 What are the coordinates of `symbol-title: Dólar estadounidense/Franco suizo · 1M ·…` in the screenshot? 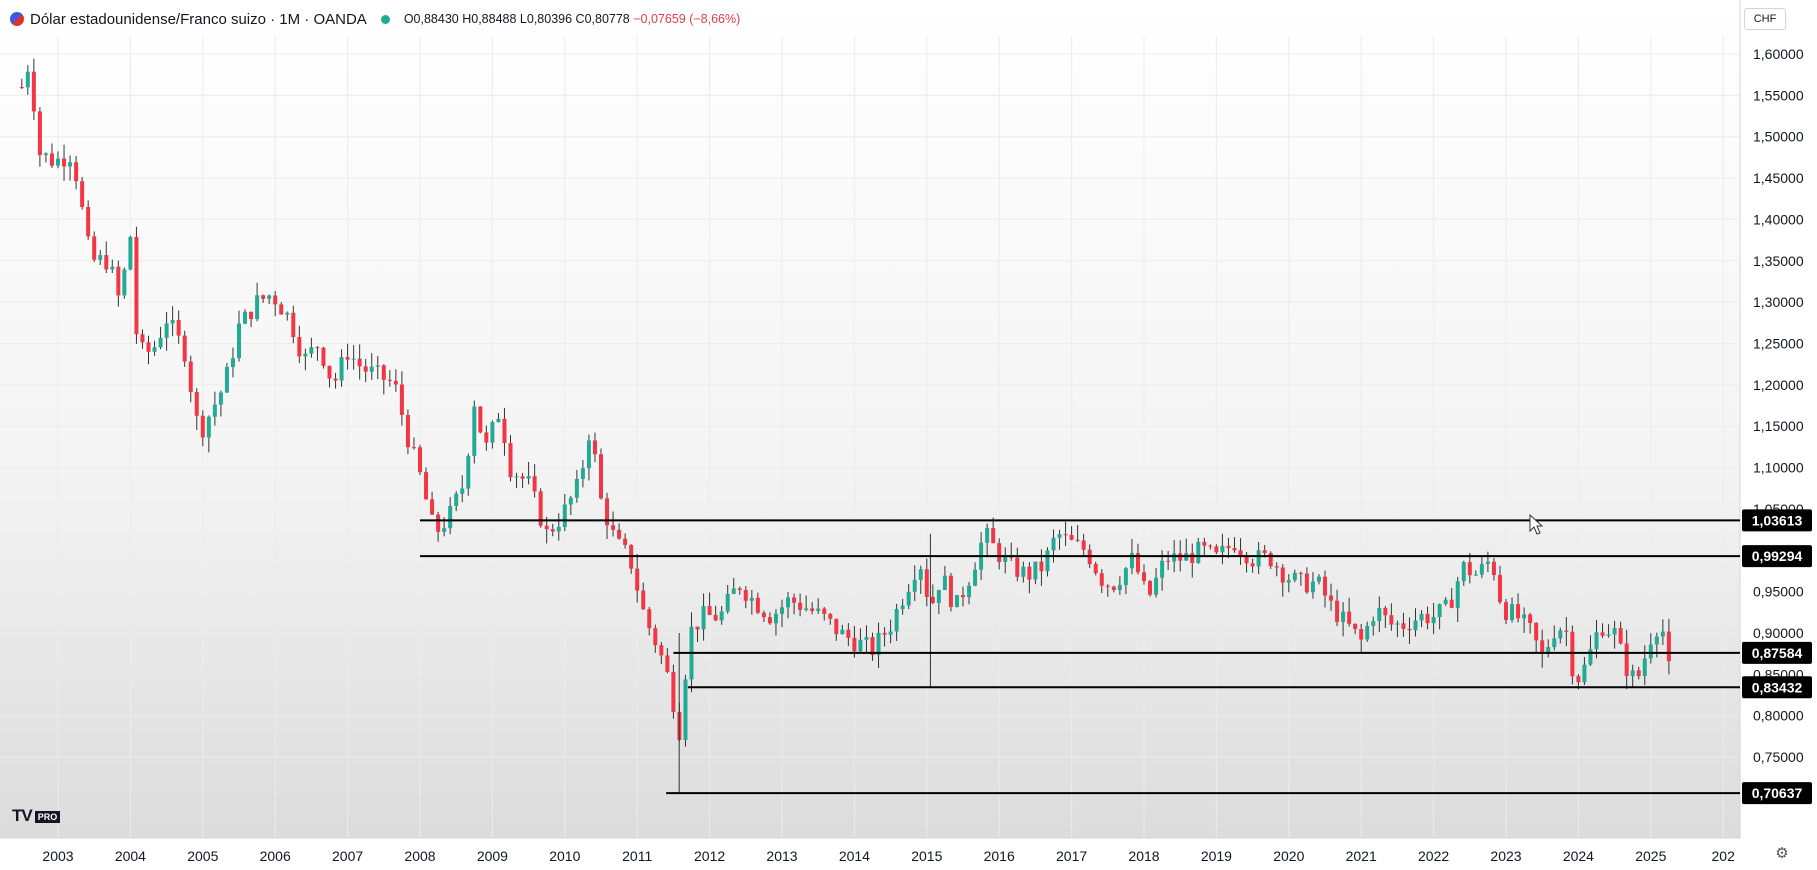 It's located at (198, 19).